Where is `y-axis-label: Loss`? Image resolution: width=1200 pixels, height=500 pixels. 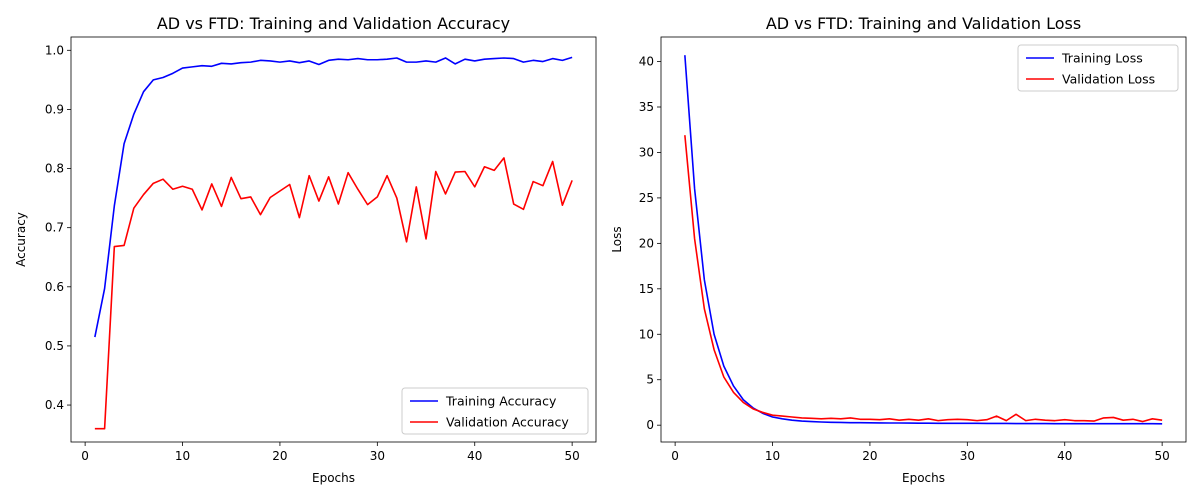
y-axis-label: Loss is located at coordinates (617, 239).